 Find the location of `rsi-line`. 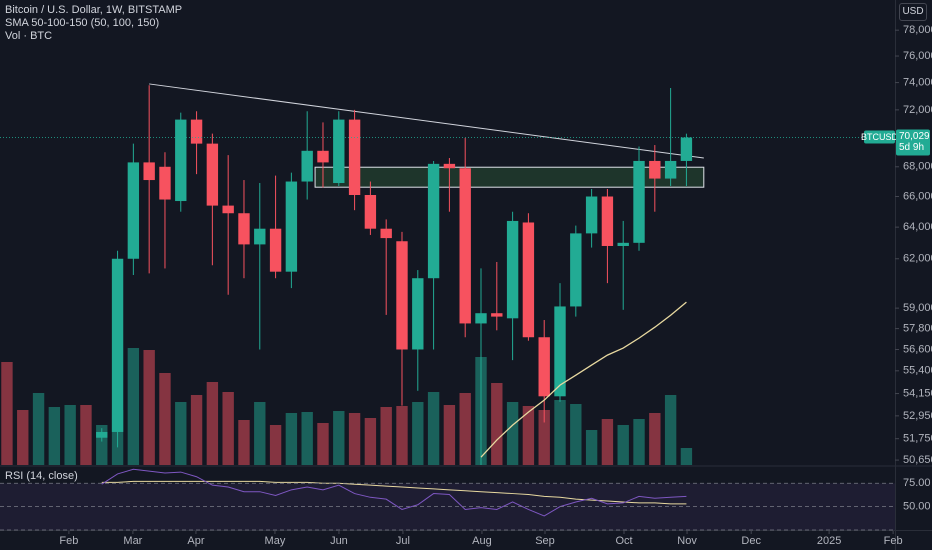

rsi-line is located at coordinates (394, 492).